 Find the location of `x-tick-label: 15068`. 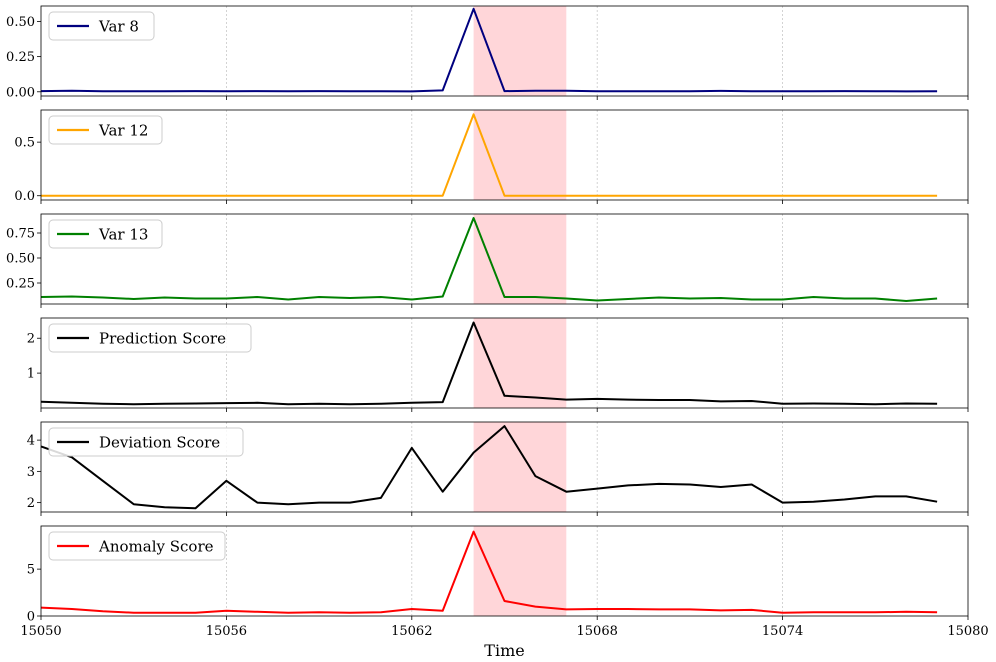

x-tick-label: 15068 is located at coordinates (597, 631).